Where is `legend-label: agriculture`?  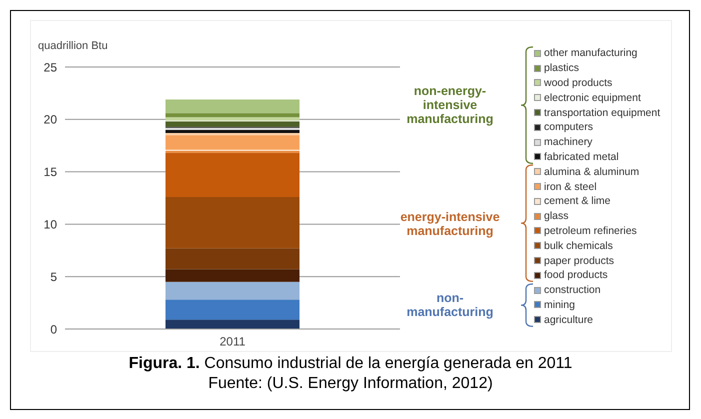
legend-label: agriculture is located at coordinates (569, 320).